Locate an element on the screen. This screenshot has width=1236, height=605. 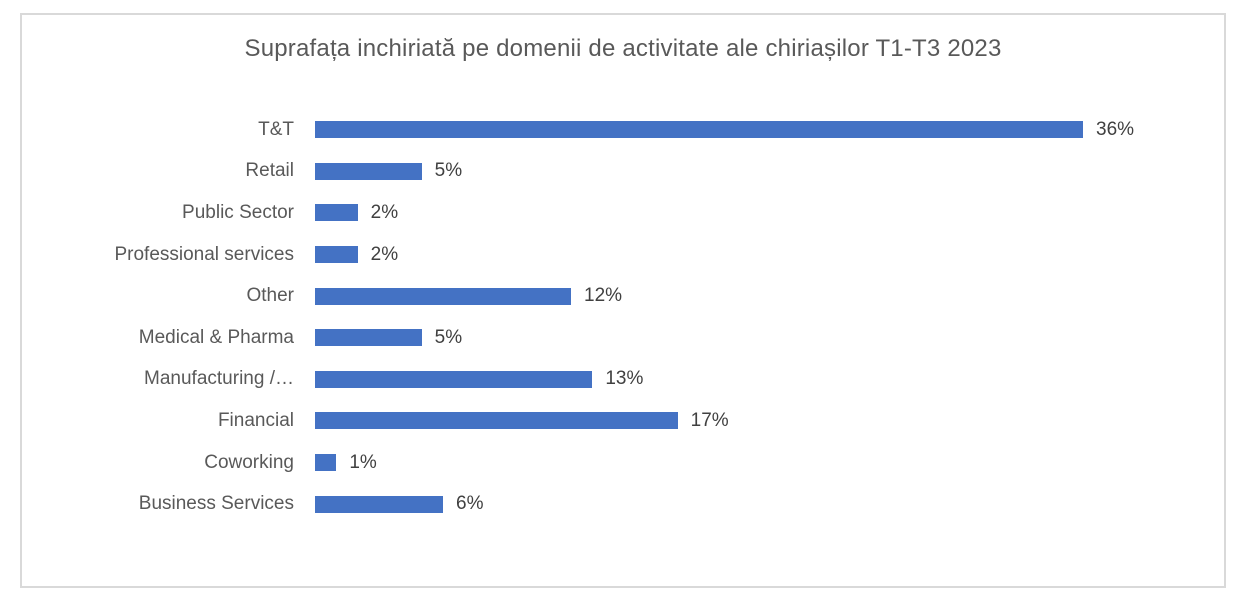
bar-track: 36% is located at coordinates (769, 130).